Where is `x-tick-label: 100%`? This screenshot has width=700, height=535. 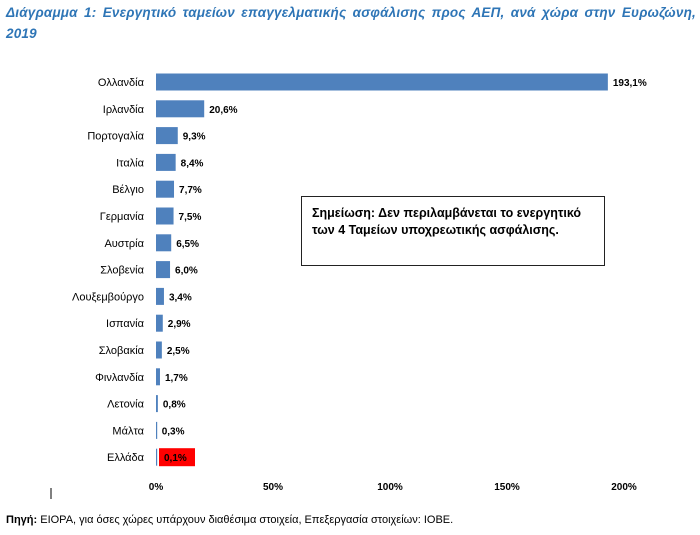 x-tick-label: 100% is located at coordinates (390, 487).